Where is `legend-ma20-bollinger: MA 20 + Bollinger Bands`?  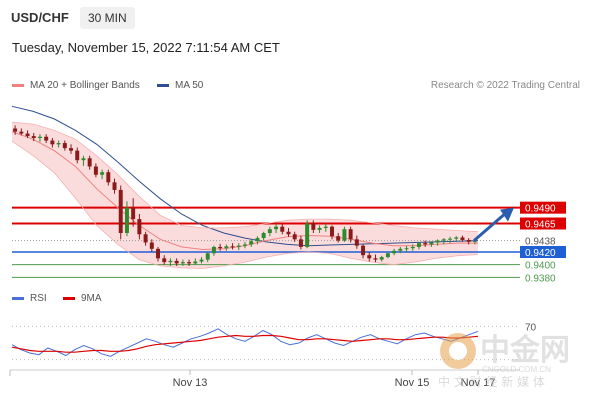
legend-ma20-bollinger: MA 20 + Bollinger Bands is located at coordinates (76, 85).